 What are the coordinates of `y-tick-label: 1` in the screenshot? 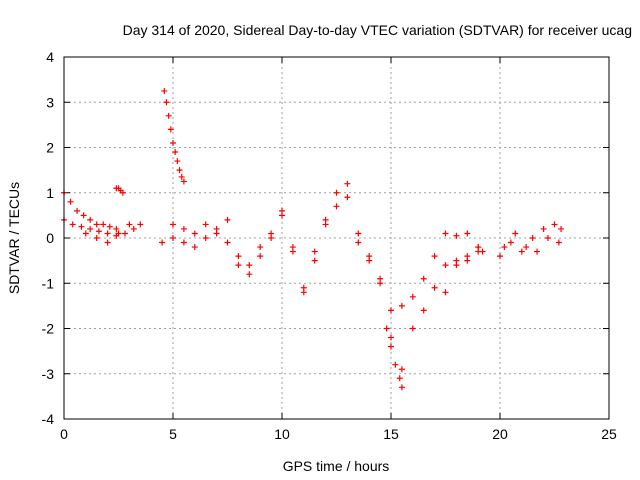 It's located at (50, 193).